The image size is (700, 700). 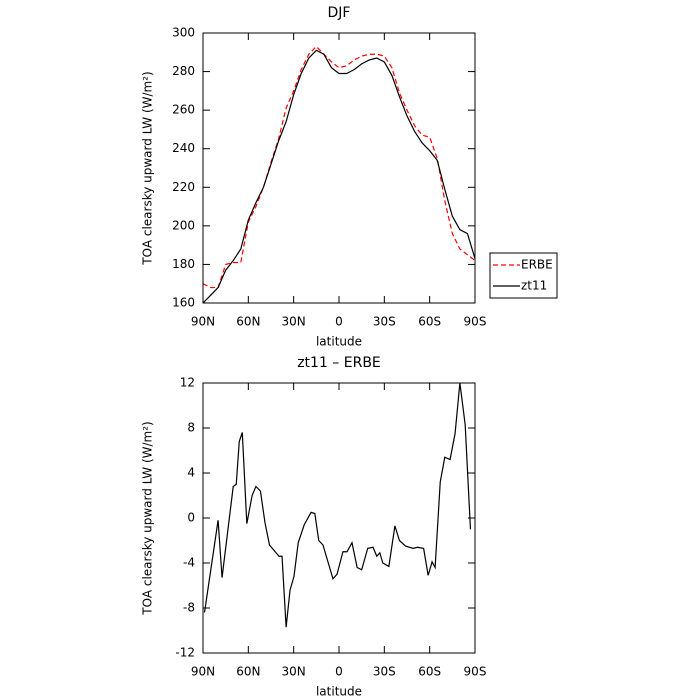 I want to click on y-tick-label: 12, so click(x=187, y=383).